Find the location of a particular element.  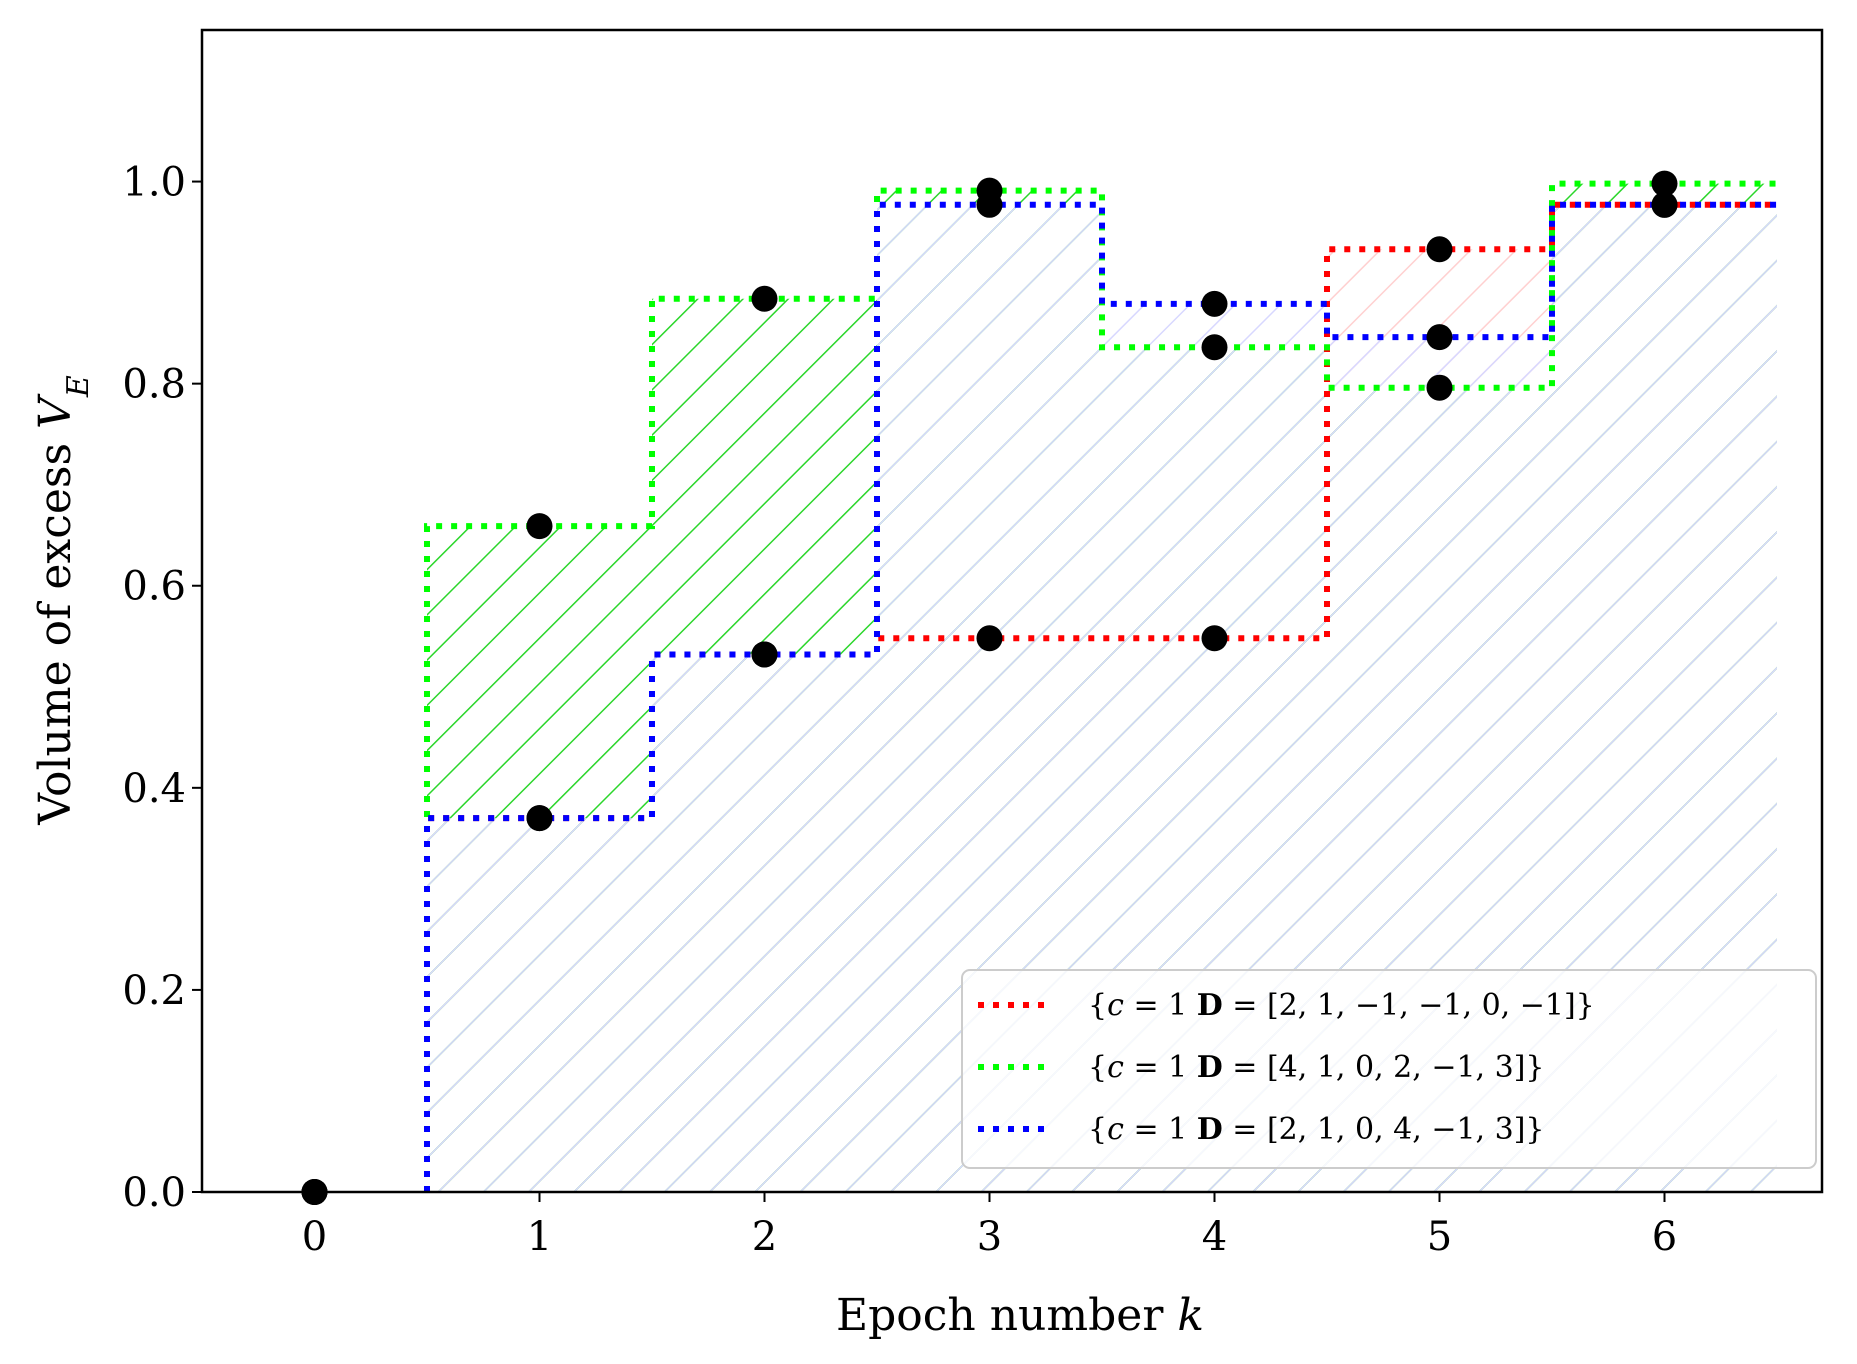

legend-label-3: {c = 1 D = [2, 1, 0, 4, −1, 3]} is located at coordinates (1316, 1129).